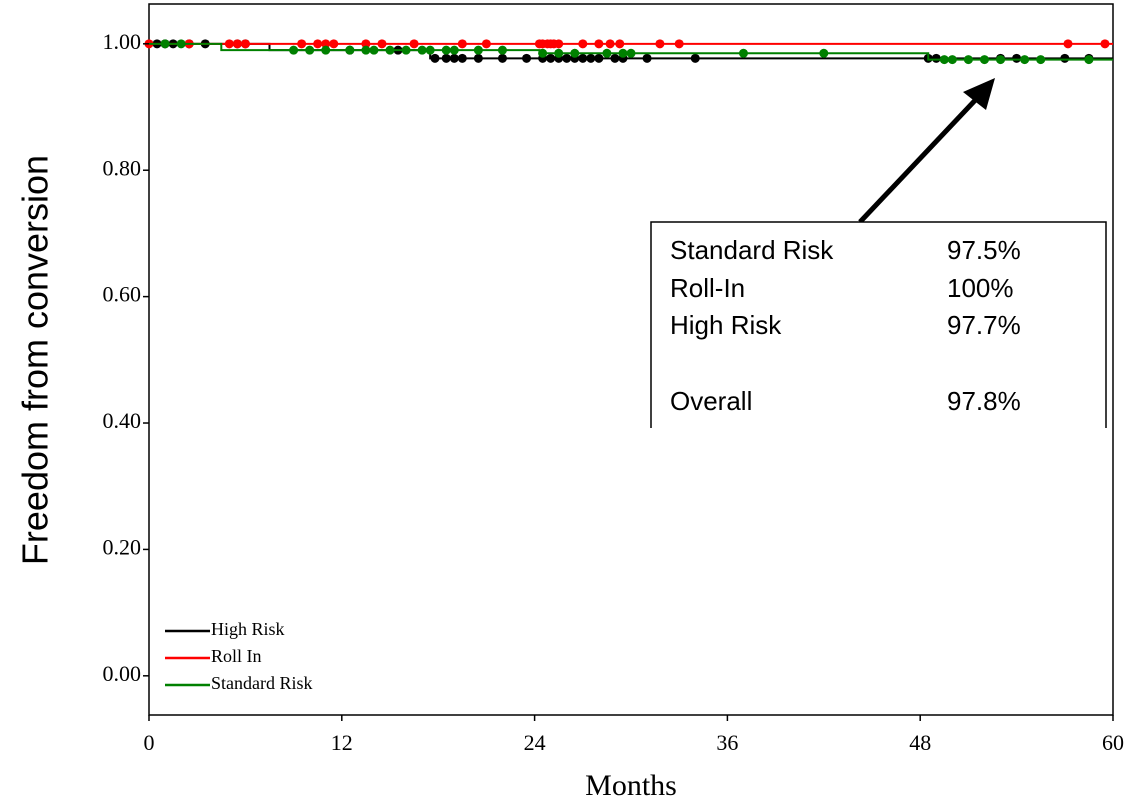  I want to click on legend-label: Standard Risk, so click(262, 683).